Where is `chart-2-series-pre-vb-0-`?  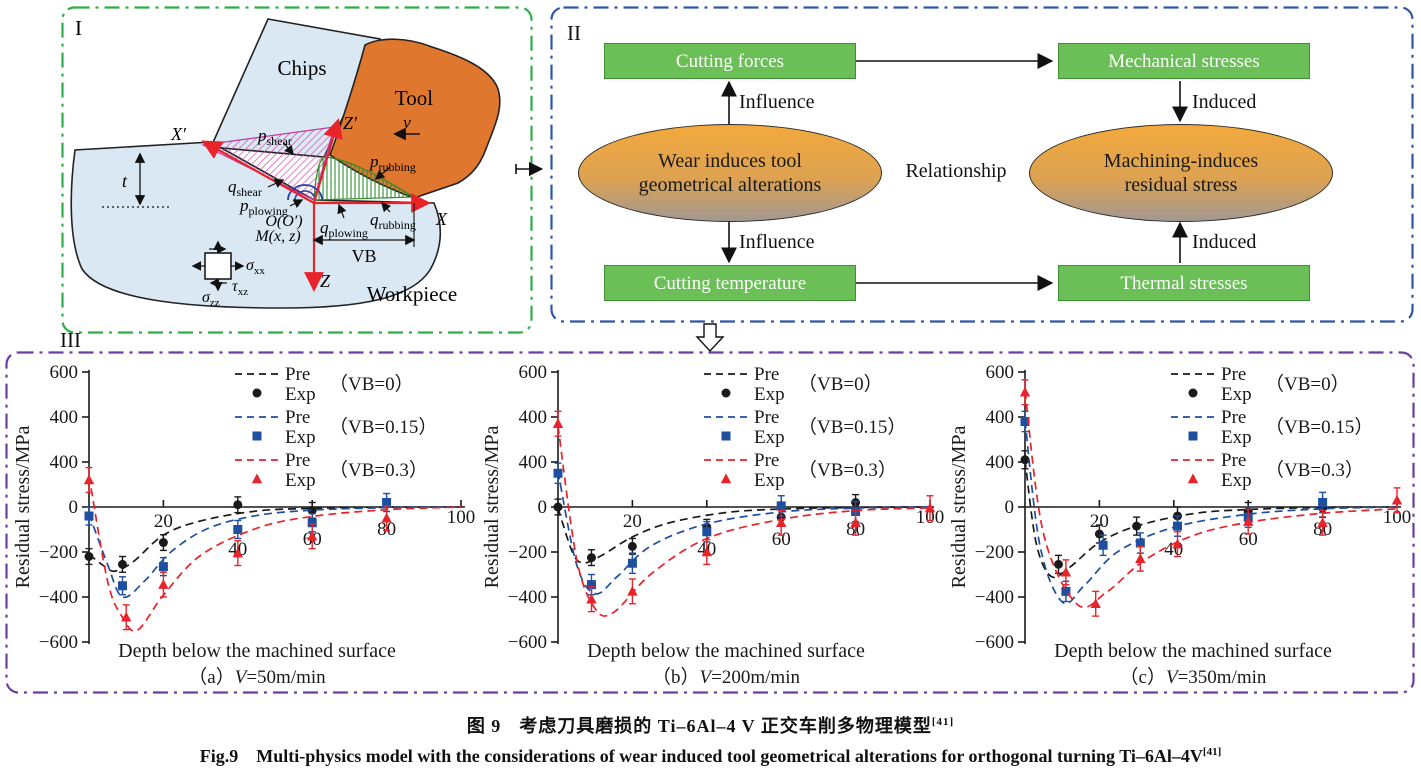
chart-2-series-pre-vb-0- is located at coordinates (1211, 519).